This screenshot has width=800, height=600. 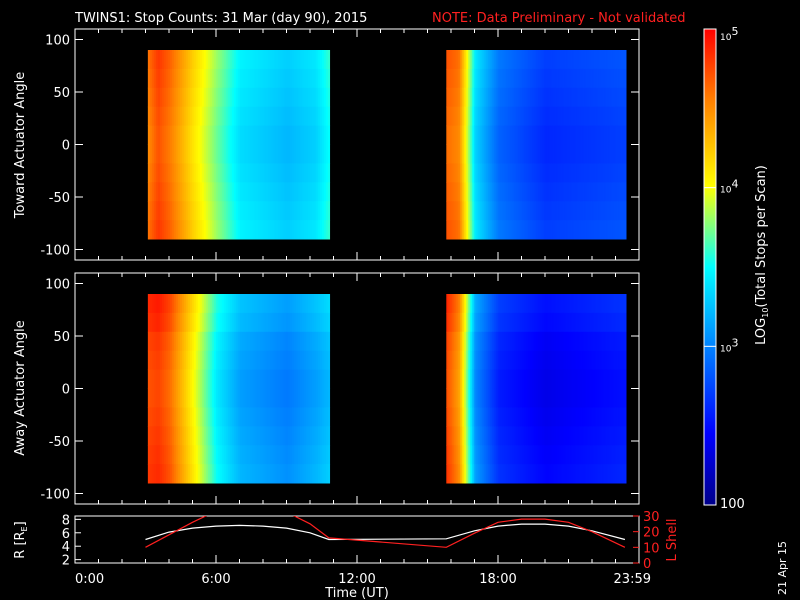 What do you see at coordinates (672, 539) in the screenshot?
I see `lshell-axis-label: L Shell` at bounding box center [672, 539].